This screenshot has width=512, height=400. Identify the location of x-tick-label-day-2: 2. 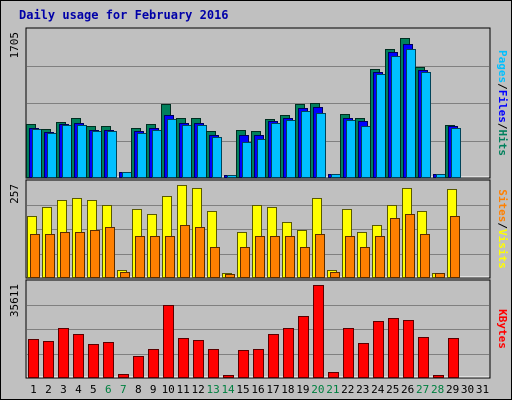
(48, 389).